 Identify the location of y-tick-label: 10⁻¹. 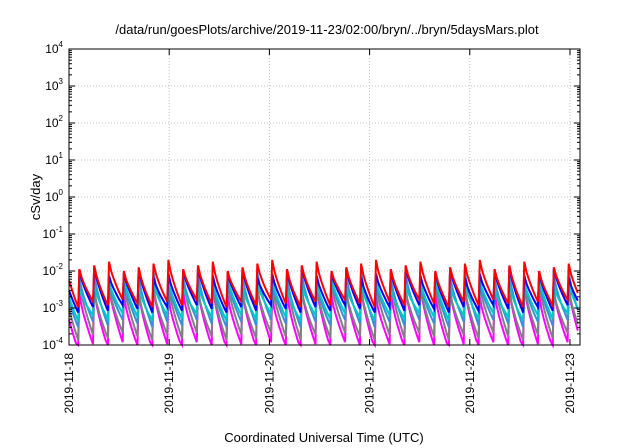
(53, 233).